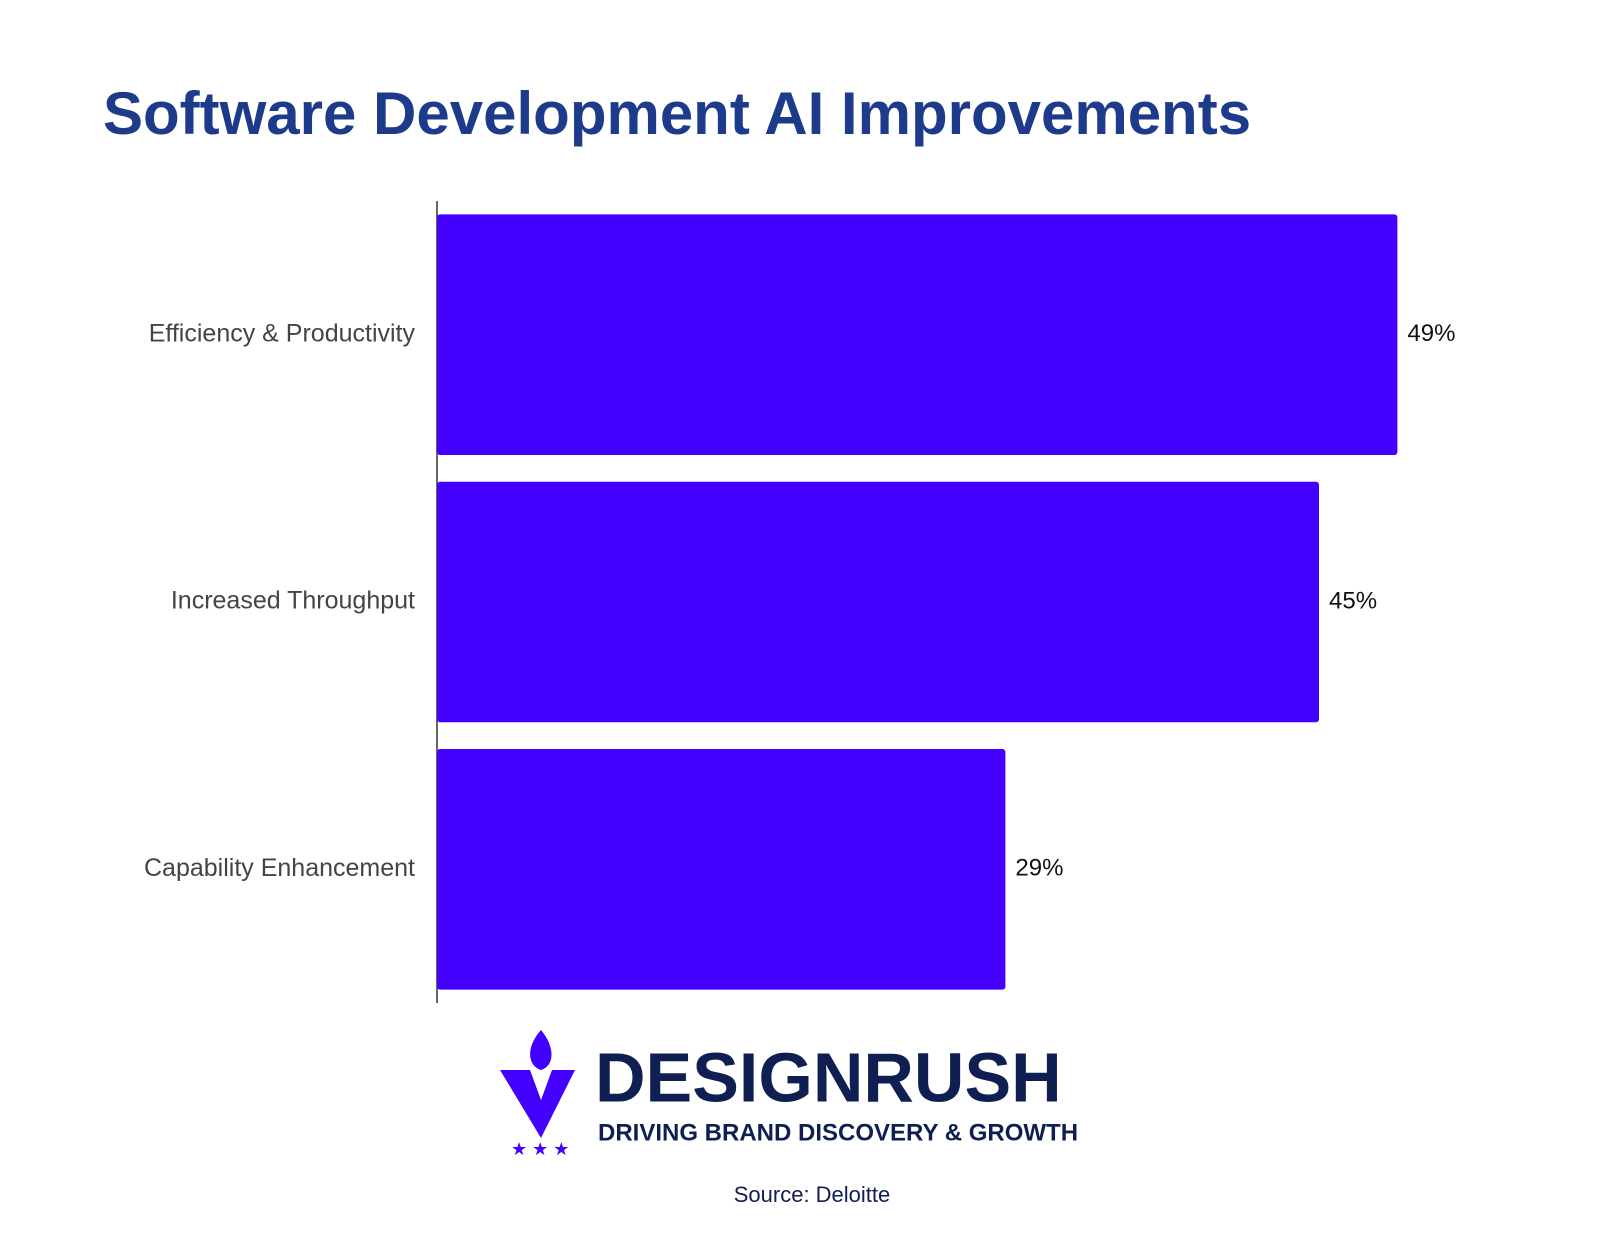 The image size is (1600, 1258). What do you see at coordinates (812, 1194) in the screenshot?
I see `source: Source: Deloitte` at bounding box center [812, 1194].